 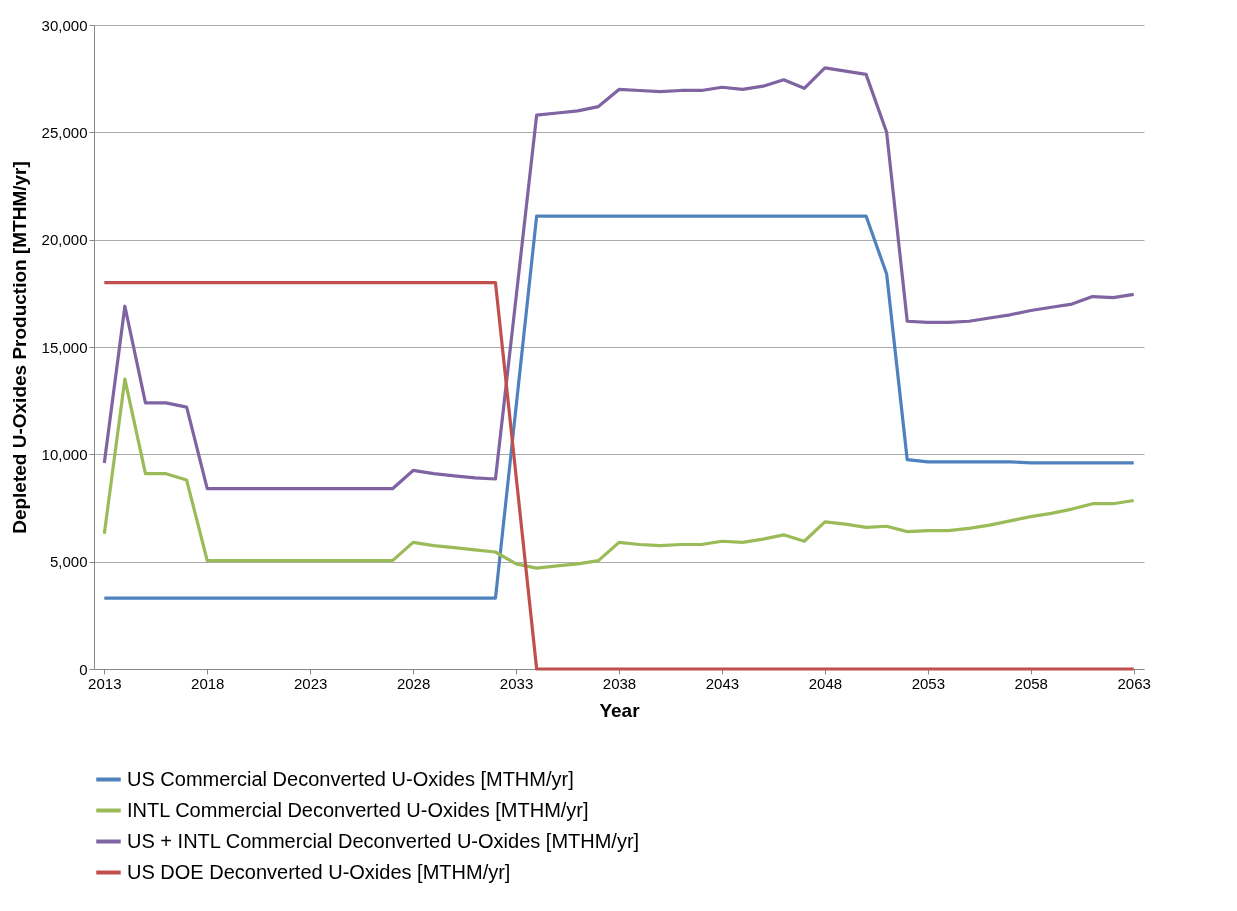 What do you see at coordinates (928, 683) in the screenshot?
I see `x-tick-label: 2053` at bounding box center [928, 683].